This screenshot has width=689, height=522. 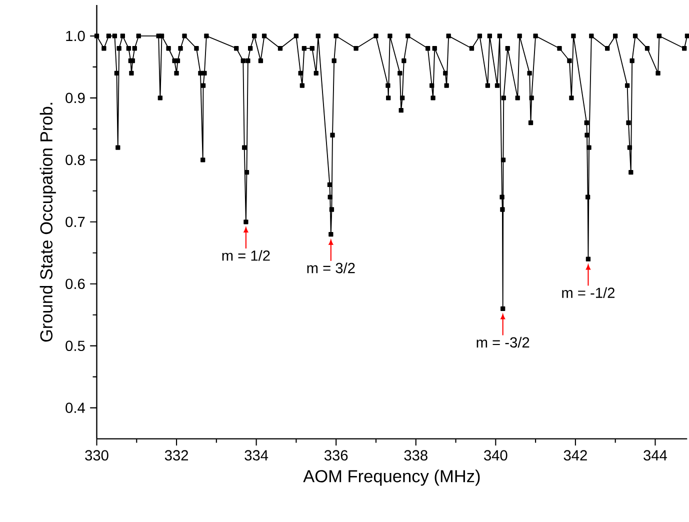 What do you see at coordinates (246, 256) in the screenshot?
I see `annotation: m = 1/2` at bounding box center [246, 256].